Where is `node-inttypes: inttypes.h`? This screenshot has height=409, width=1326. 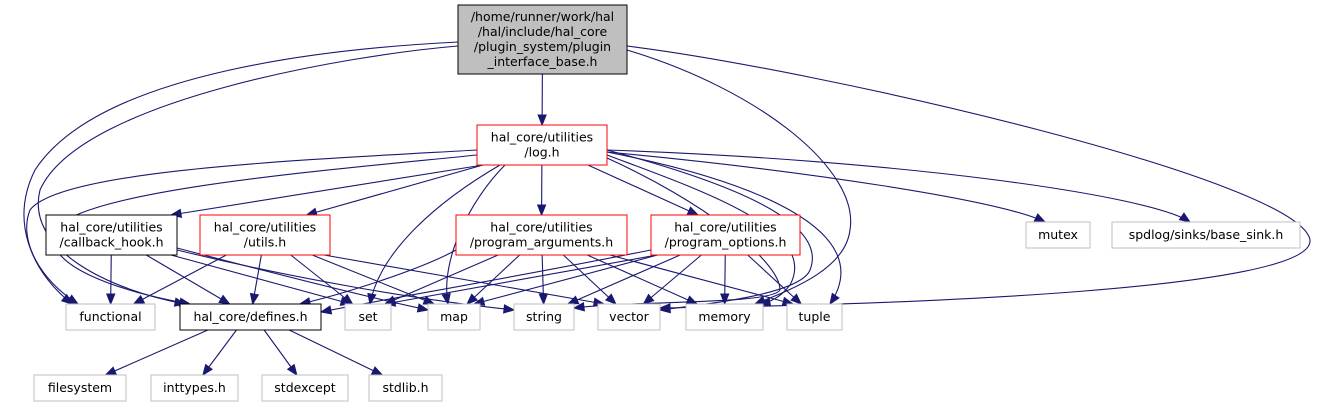
node-inttypes: inttypes.h is located at coordinates (194, 388).